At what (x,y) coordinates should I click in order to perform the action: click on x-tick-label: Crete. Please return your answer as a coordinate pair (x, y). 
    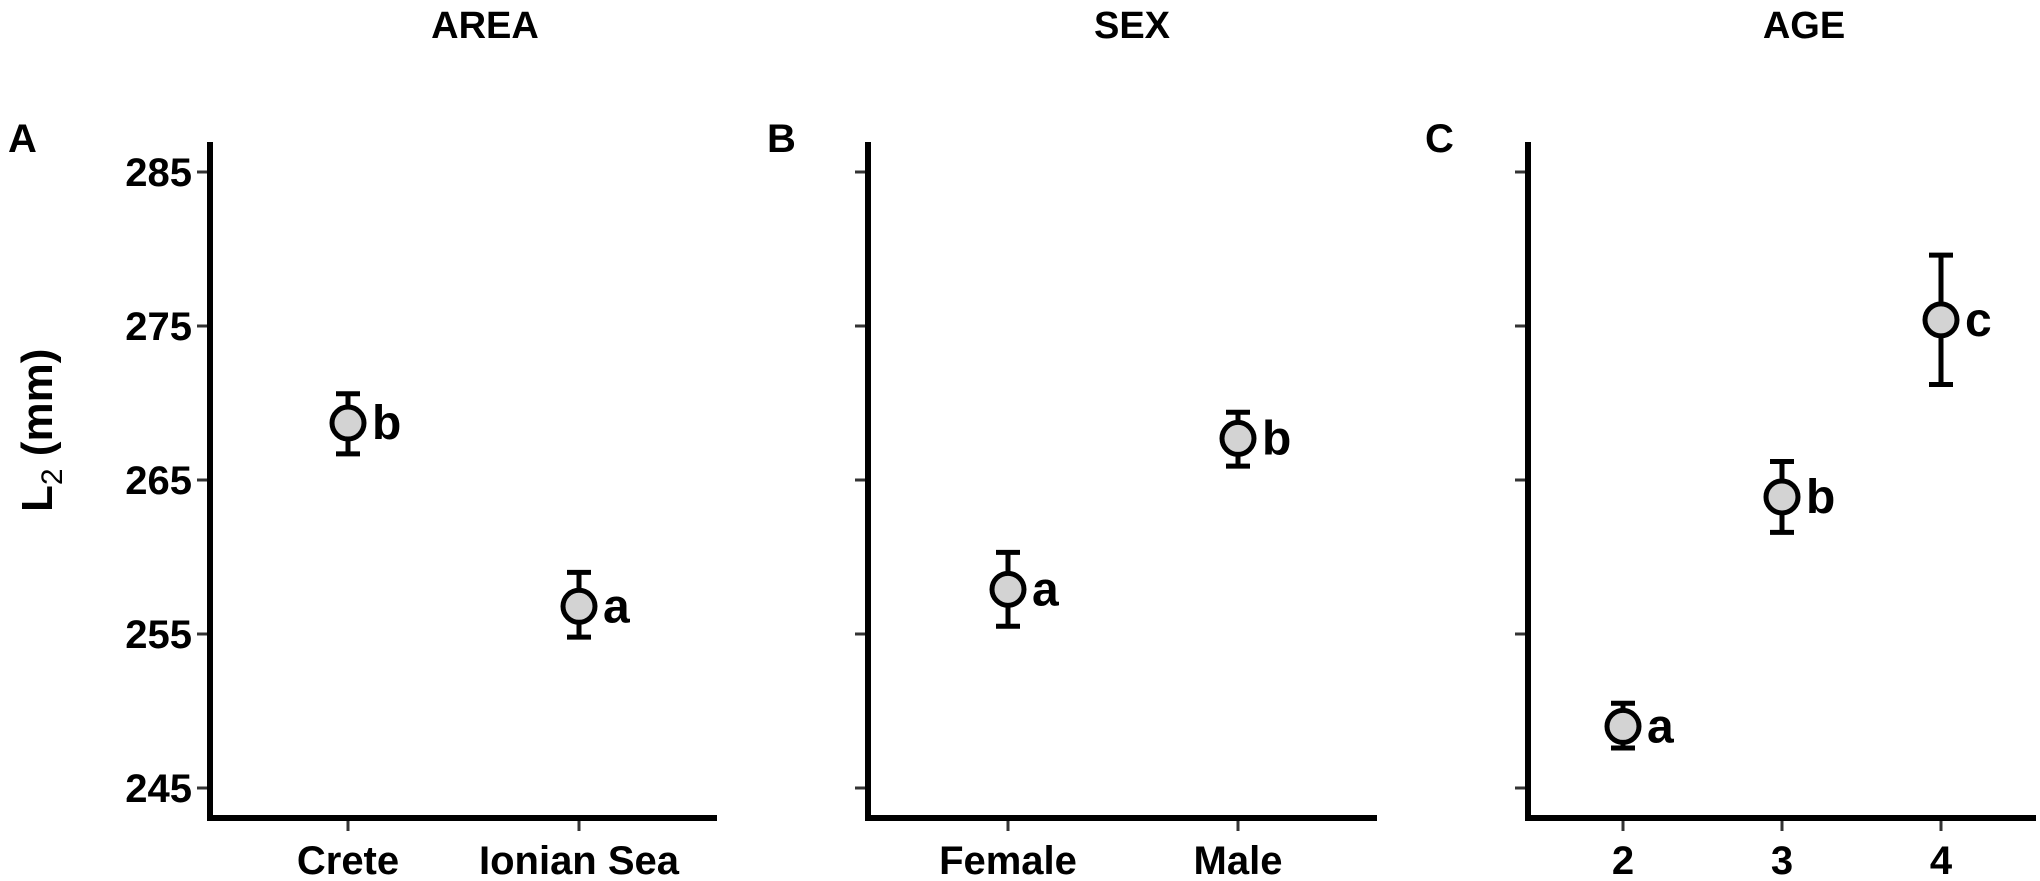
    Looking at the image, I should click on (348, 860).